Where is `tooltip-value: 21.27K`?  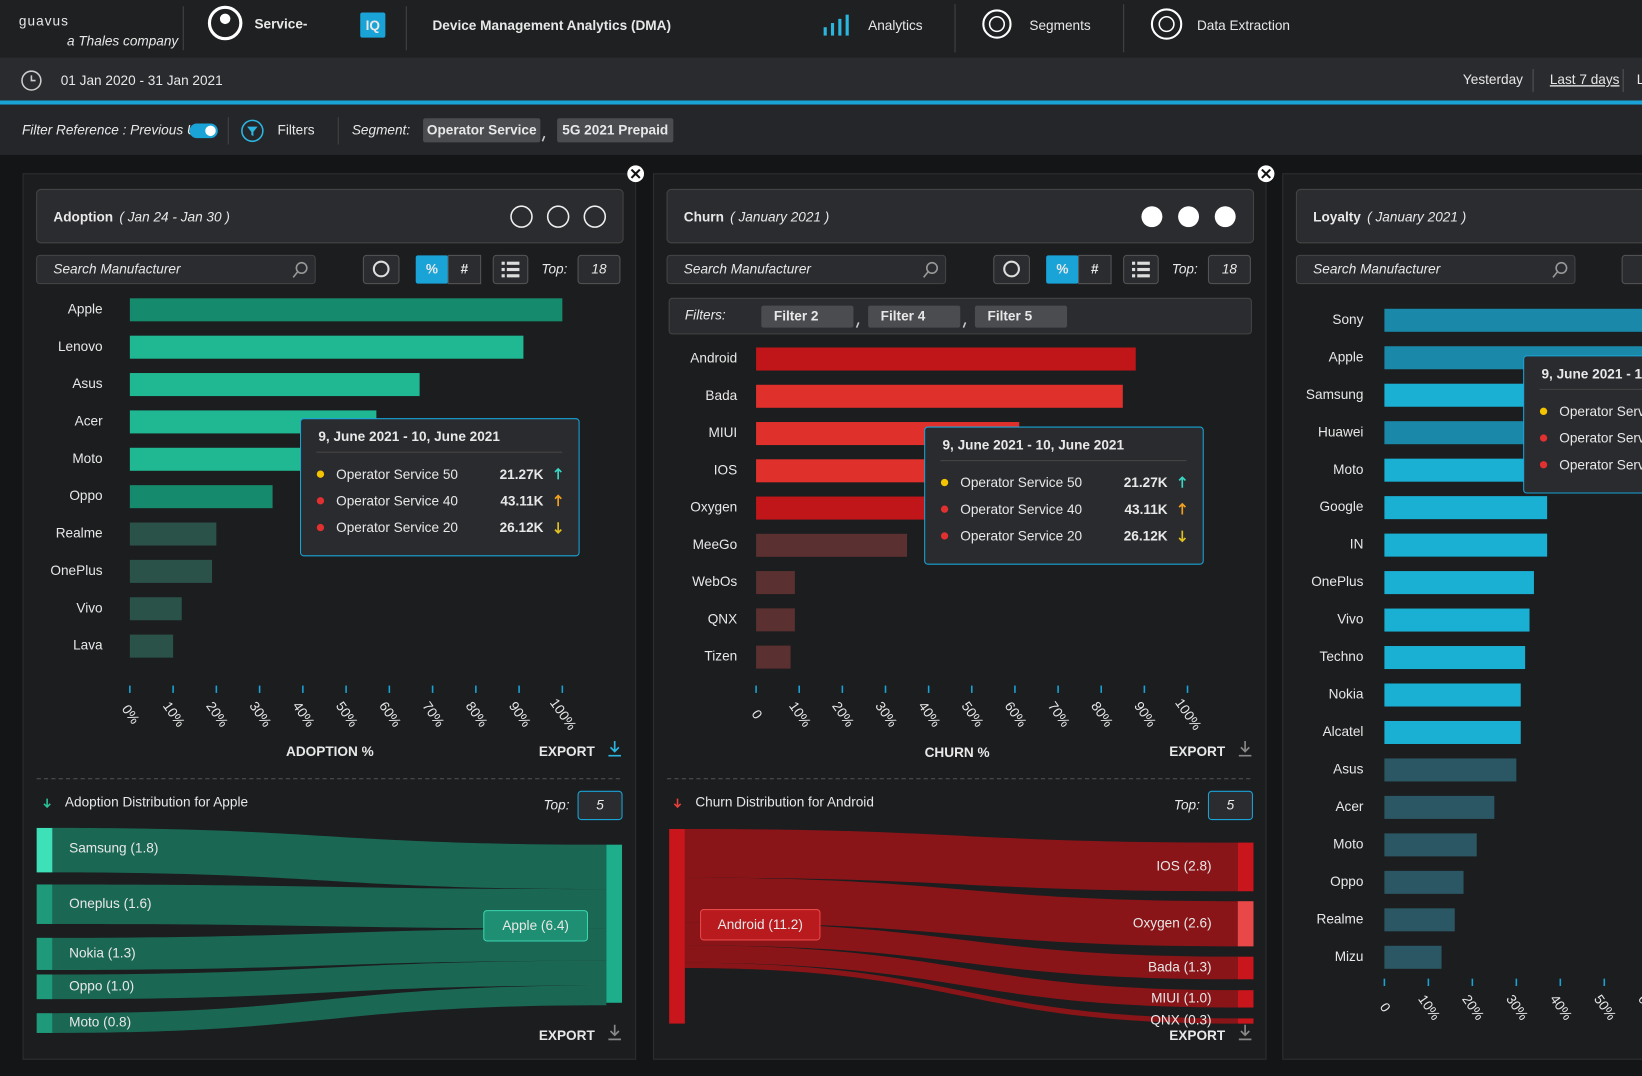 tooltip-value: 21.27K is located at coordinates (1146, 482).